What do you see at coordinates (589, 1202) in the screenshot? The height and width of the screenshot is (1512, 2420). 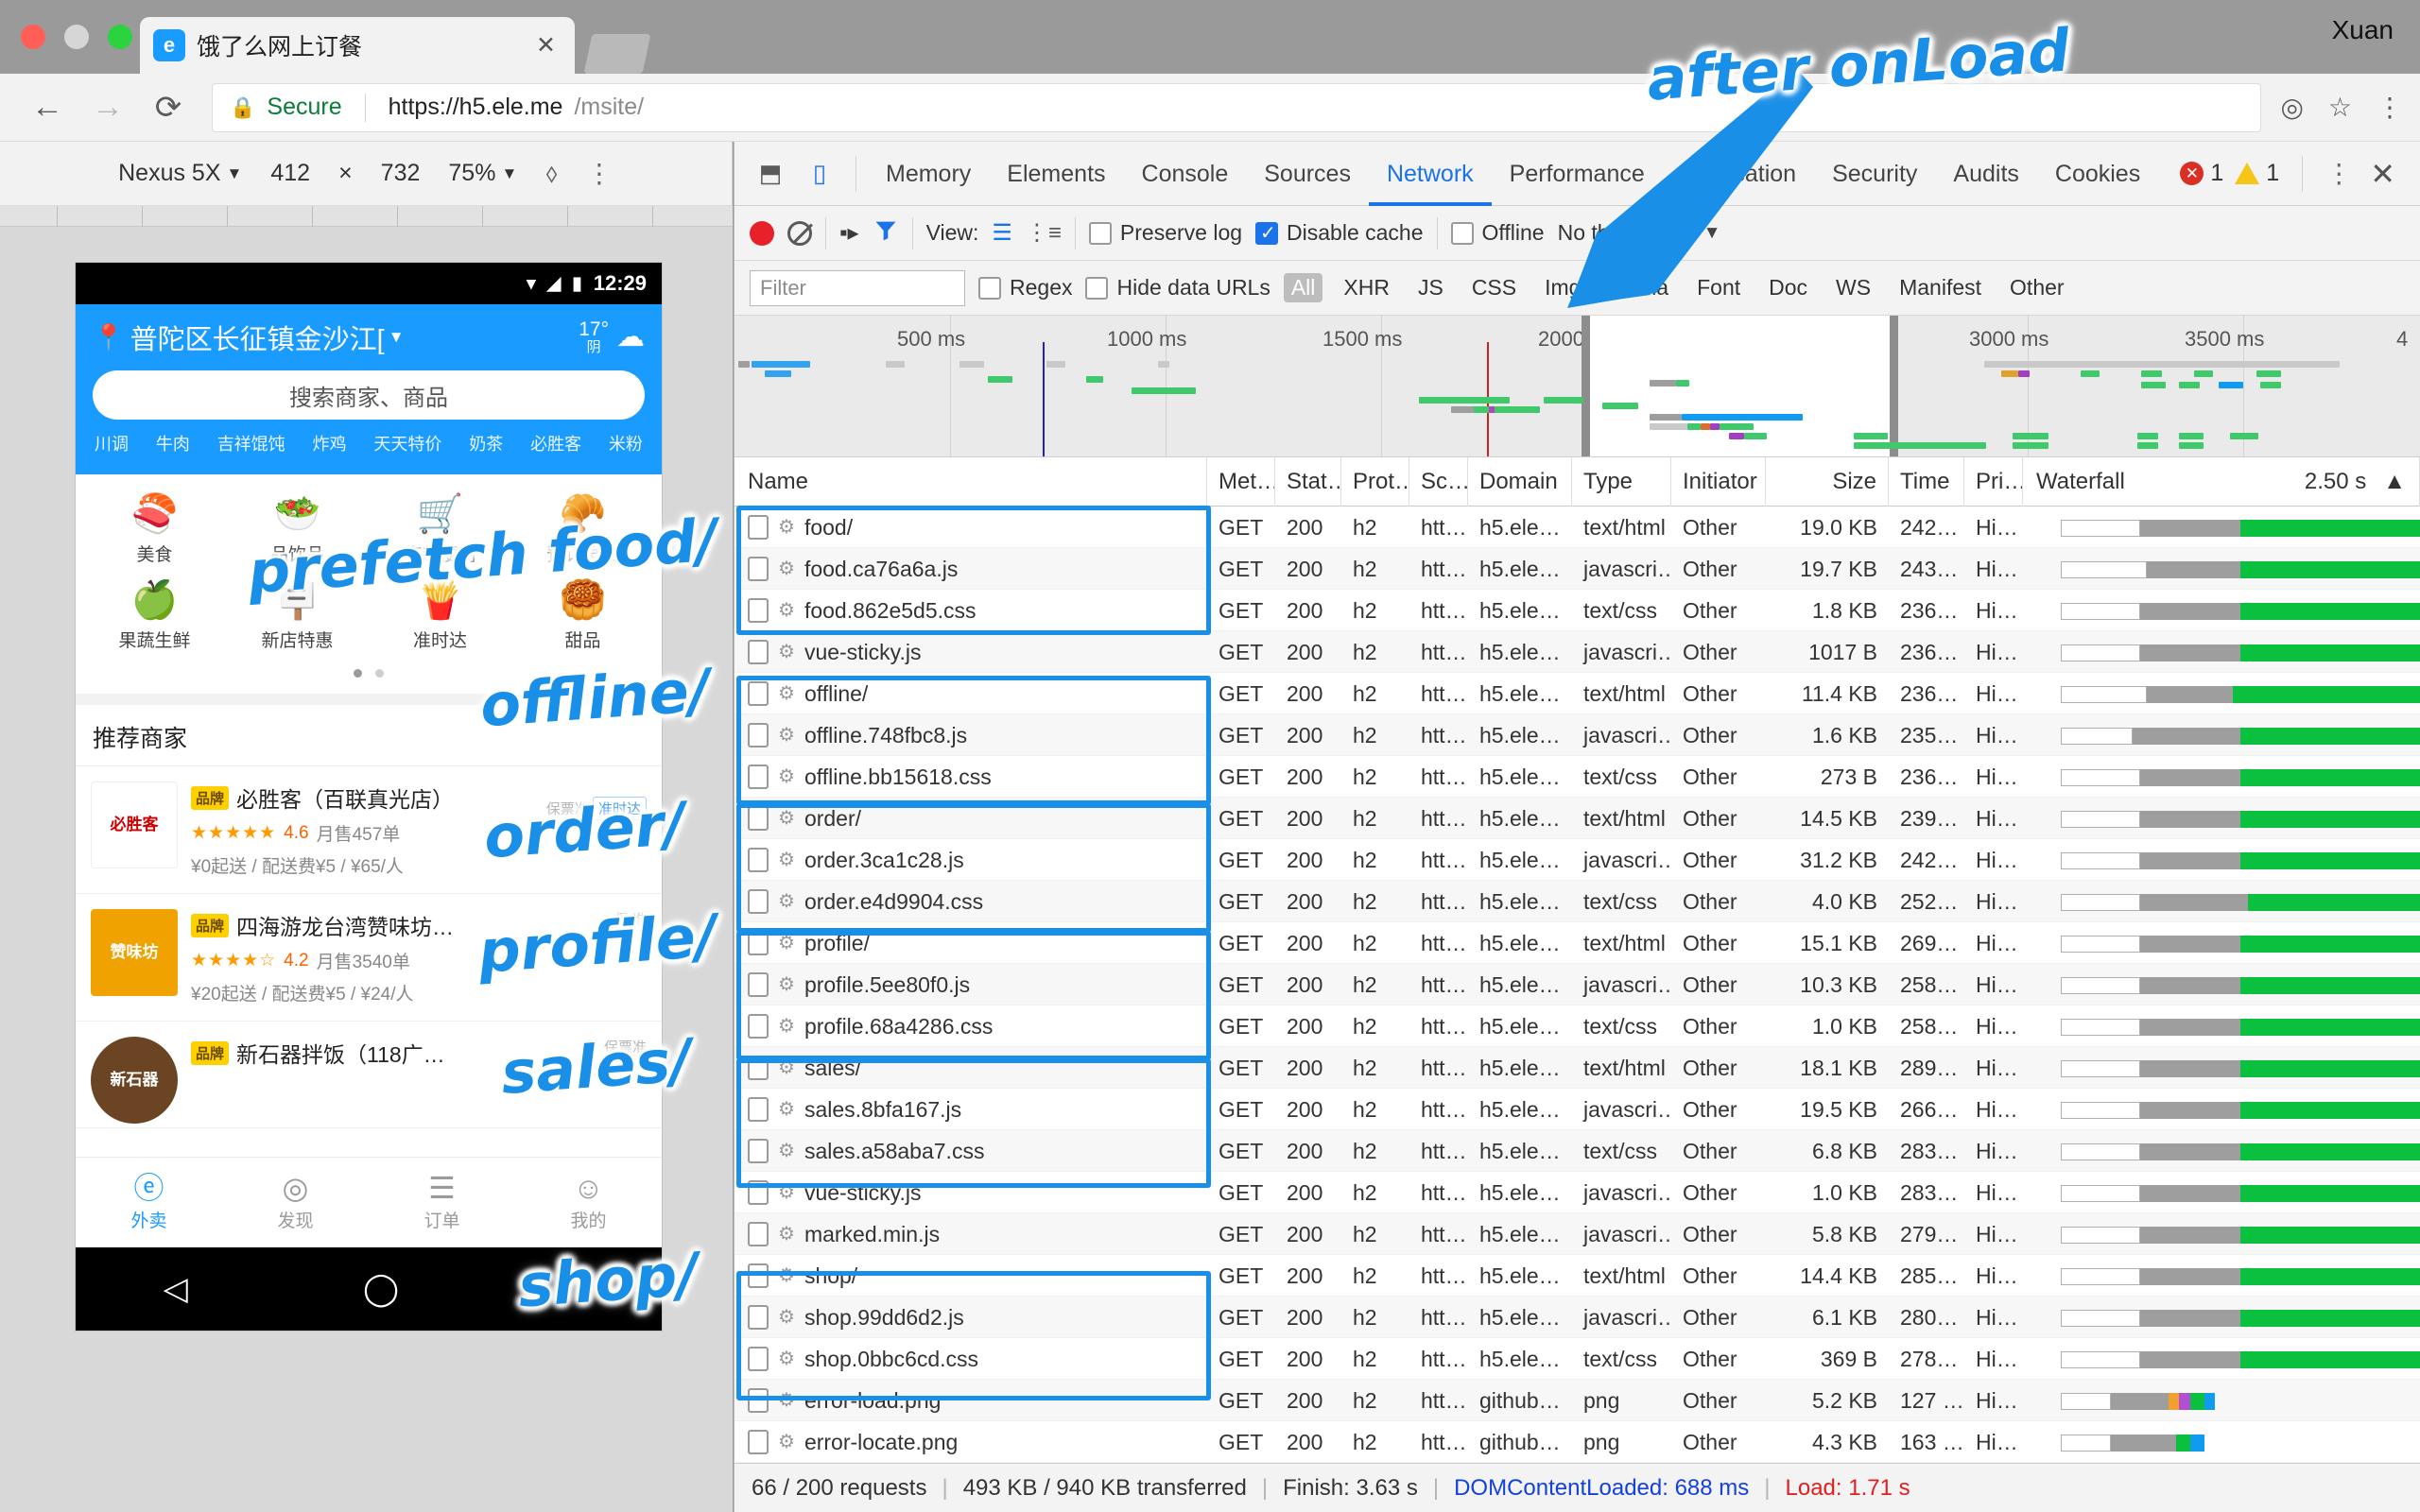 I see `tab-profile: ☺ 我的` at bounding box center [589, 1202].